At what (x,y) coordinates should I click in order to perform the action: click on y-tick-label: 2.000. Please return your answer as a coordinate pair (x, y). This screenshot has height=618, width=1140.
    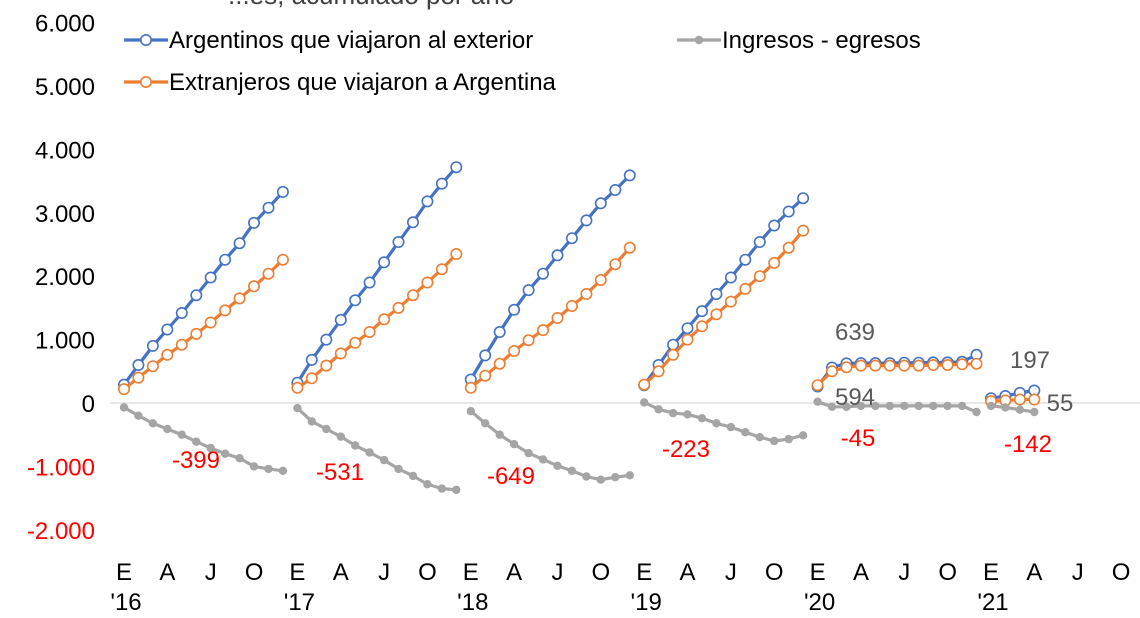
    Looking at the image, I should click on (65, 277).